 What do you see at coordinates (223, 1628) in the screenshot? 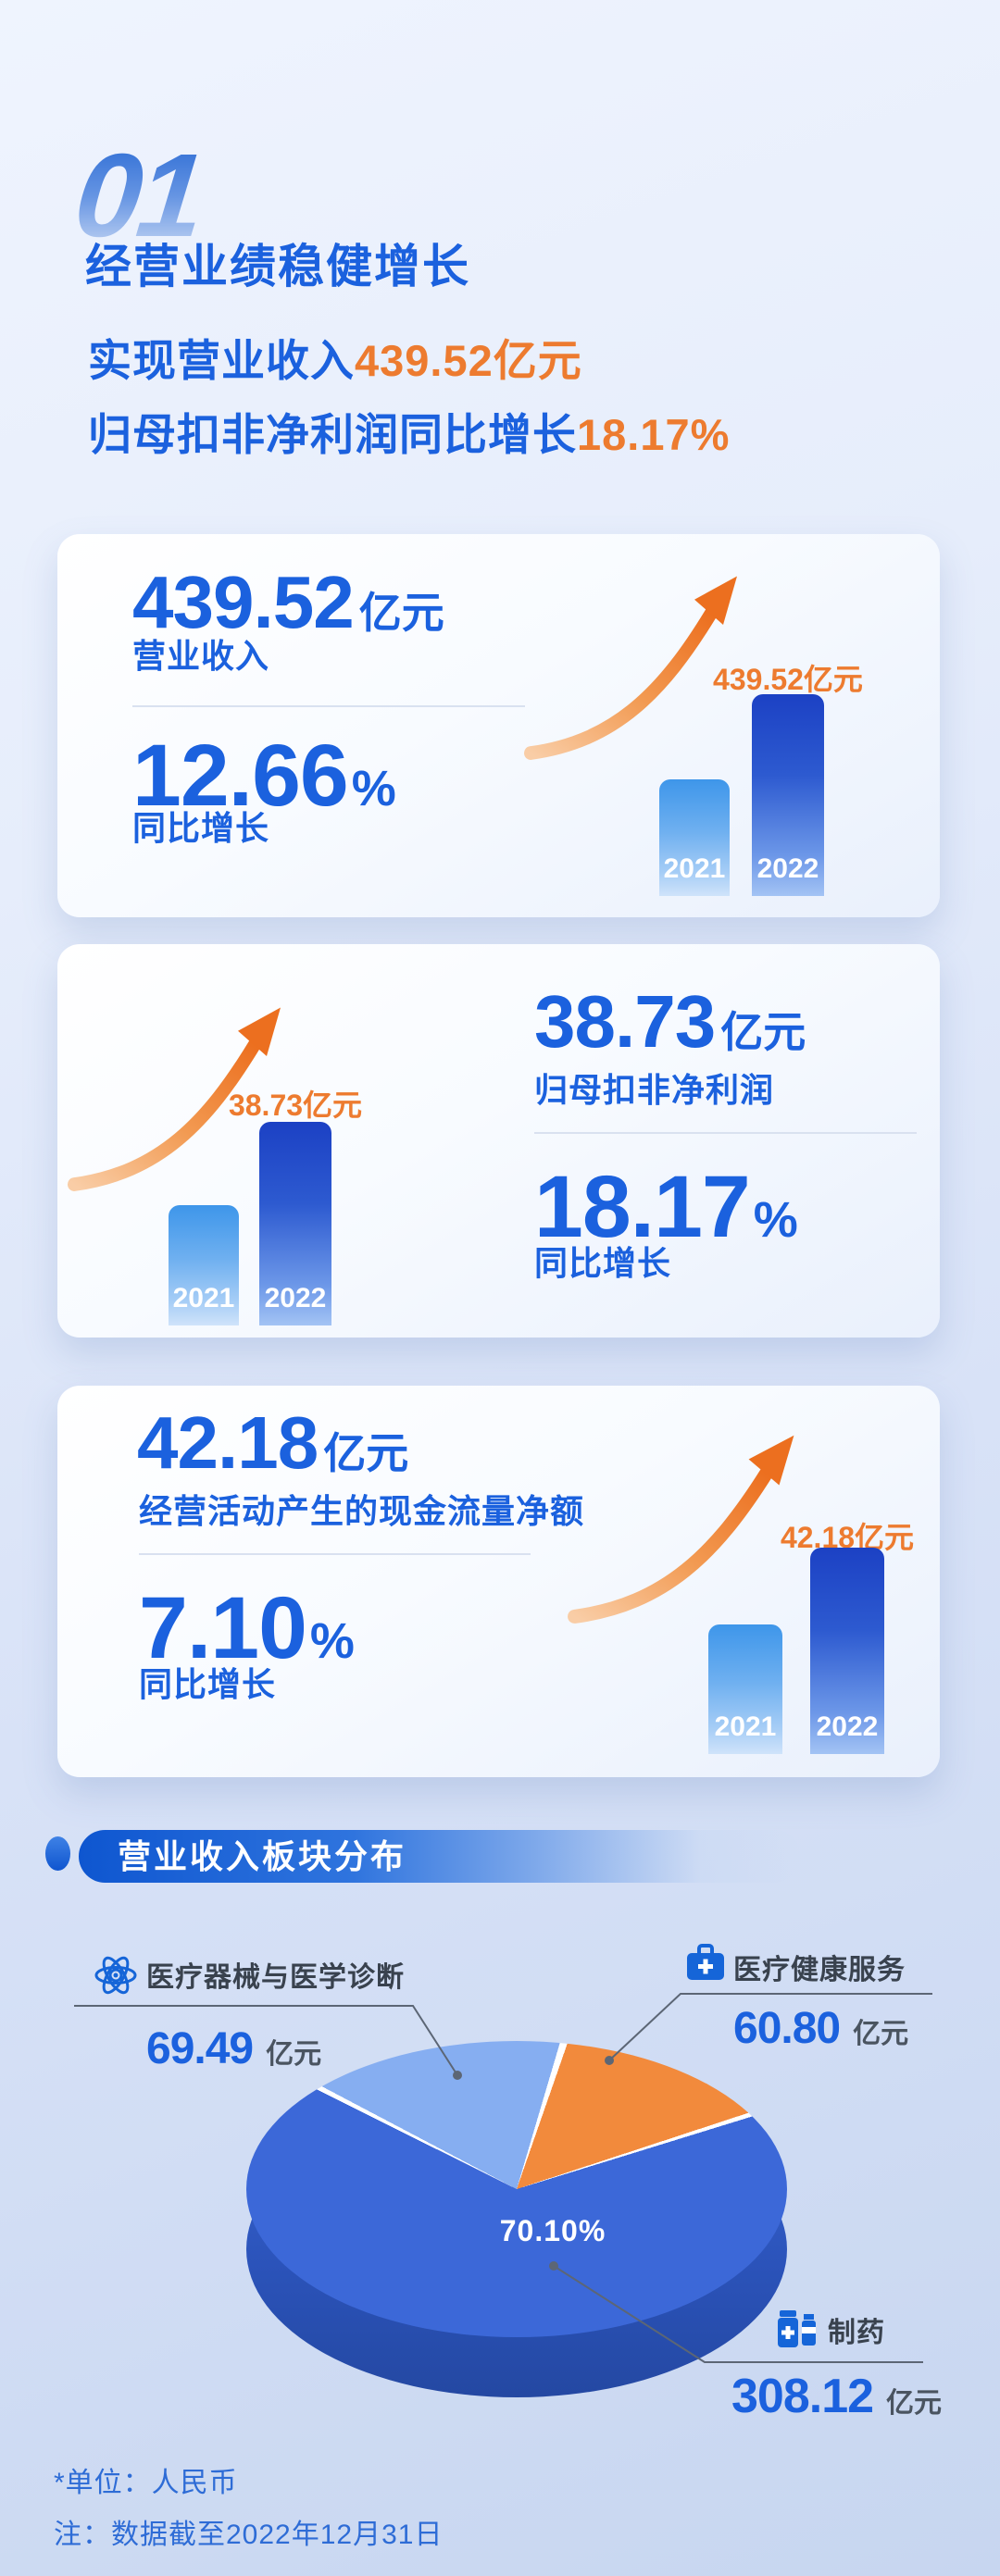
I see `cash-flow-growth-value: 7.10` at bounding box center [223, 1628].